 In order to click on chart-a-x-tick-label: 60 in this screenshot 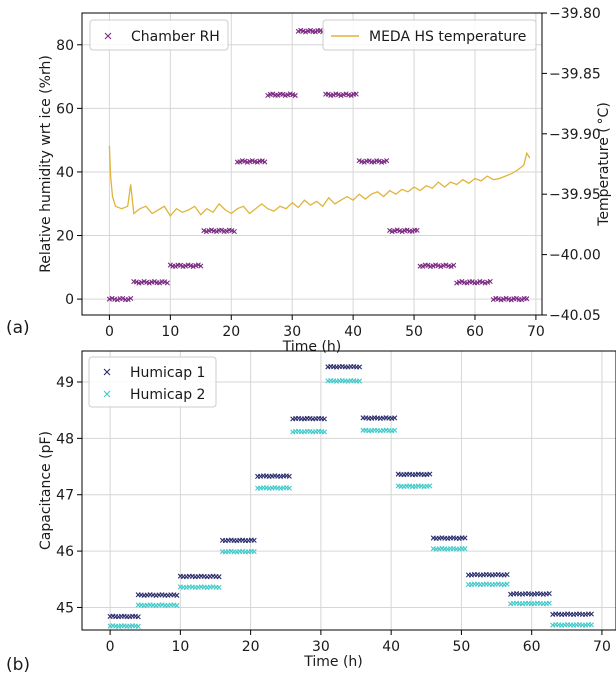, I will do `click(475, 332)`.